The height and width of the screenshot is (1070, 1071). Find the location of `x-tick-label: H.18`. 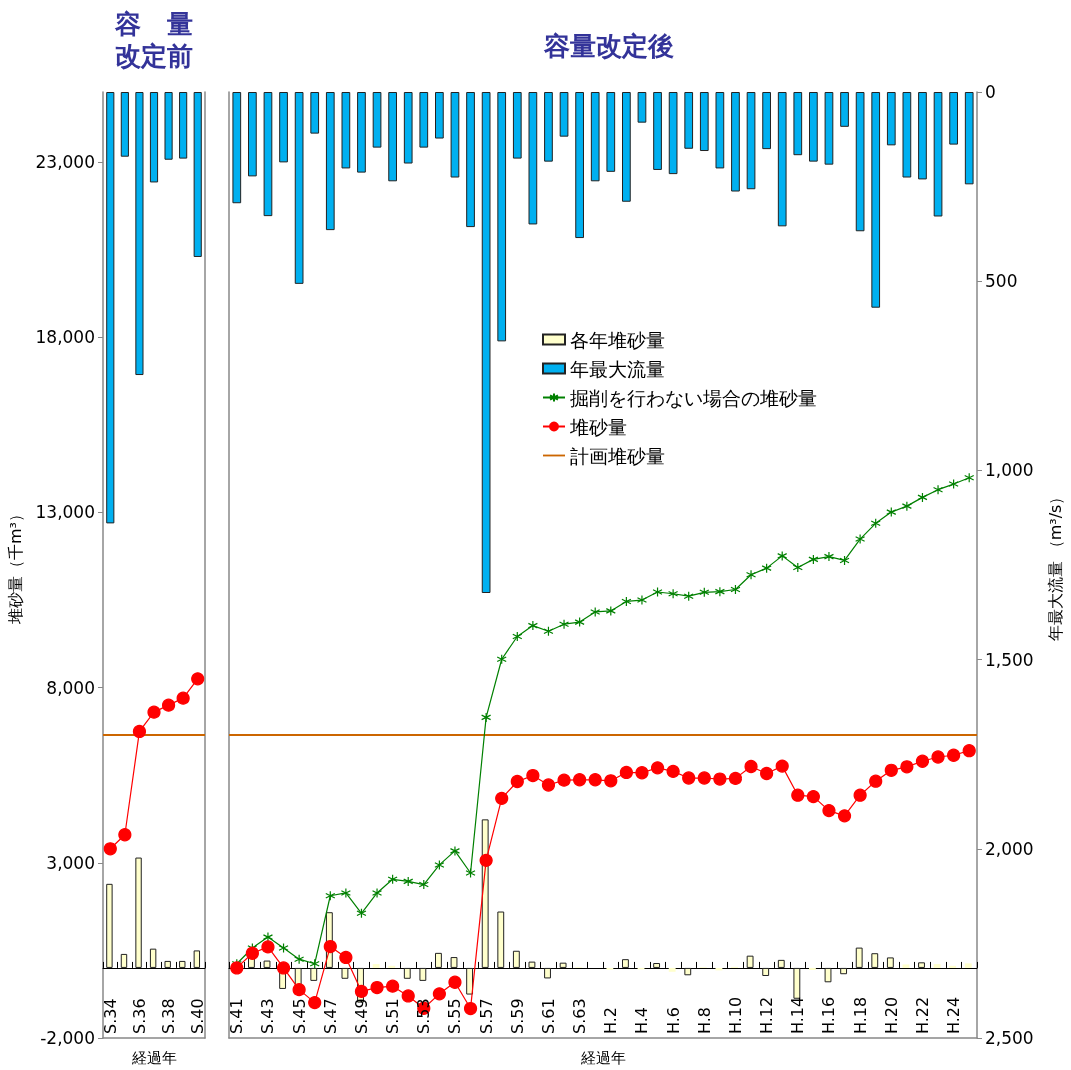

x-tick-label: H.18 is located at coordinates (860, 1015).